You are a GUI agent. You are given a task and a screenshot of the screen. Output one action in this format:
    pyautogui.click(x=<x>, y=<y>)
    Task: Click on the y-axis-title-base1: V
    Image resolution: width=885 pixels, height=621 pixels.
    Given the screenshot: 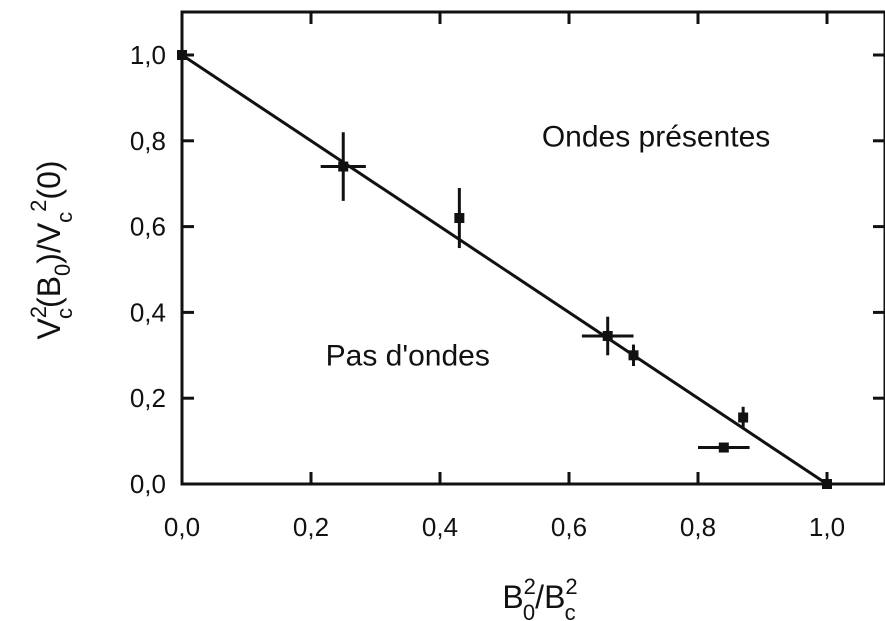 What is the action you would take?
    pyautogui.click(x=49, y=329)
    